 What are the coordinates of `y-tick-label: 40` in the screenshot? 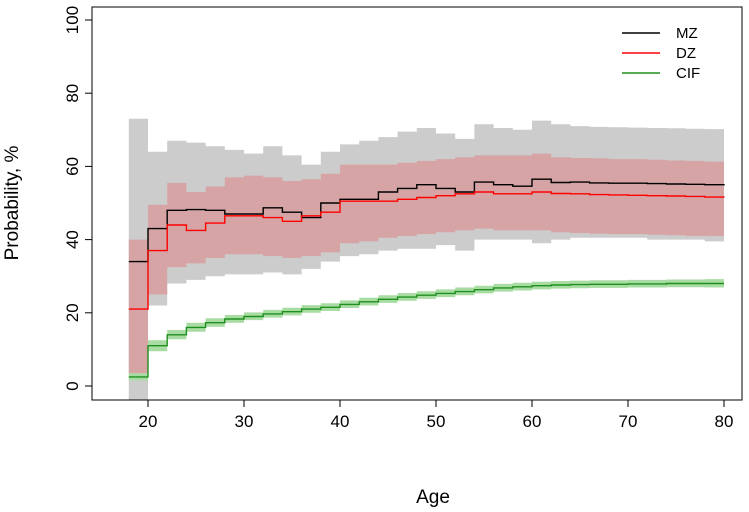 It's located at (72, 239).